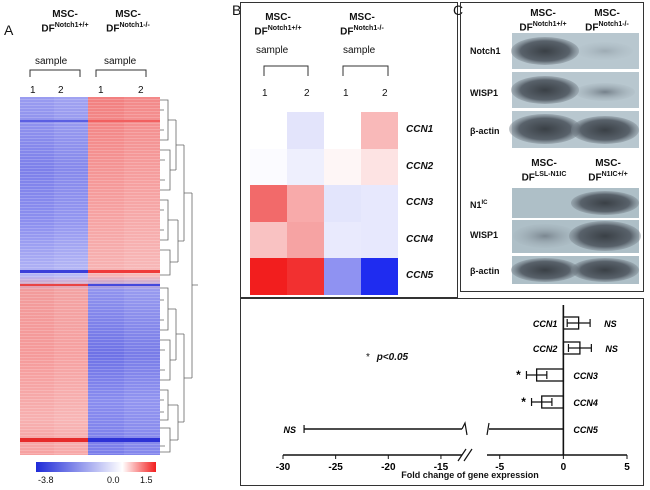 Image resolution: width=650 pixels, height=490 pixels. I want to click on x-tick-label: 0, so click(564, 467).